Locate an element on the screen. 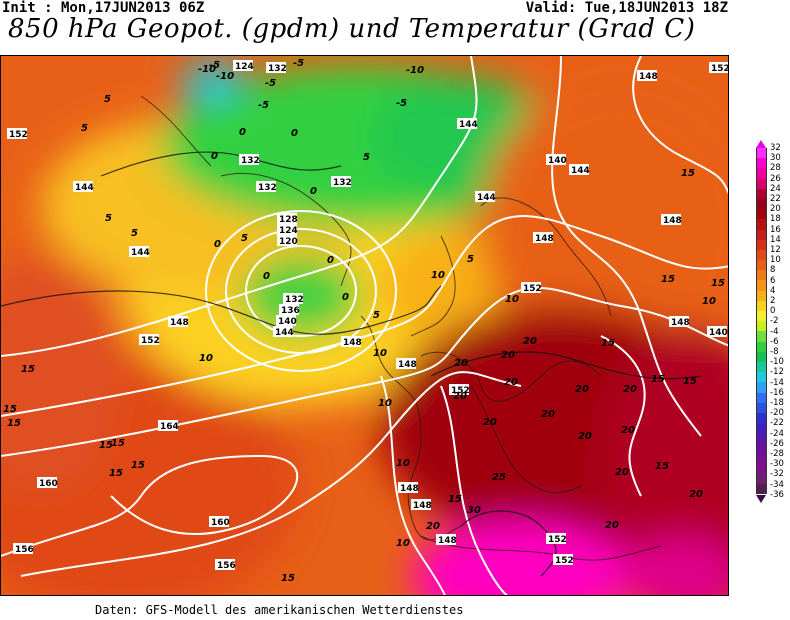 This screenshot has width=790, height=620. temp-label: 30 is located at coordinates (474, 510).